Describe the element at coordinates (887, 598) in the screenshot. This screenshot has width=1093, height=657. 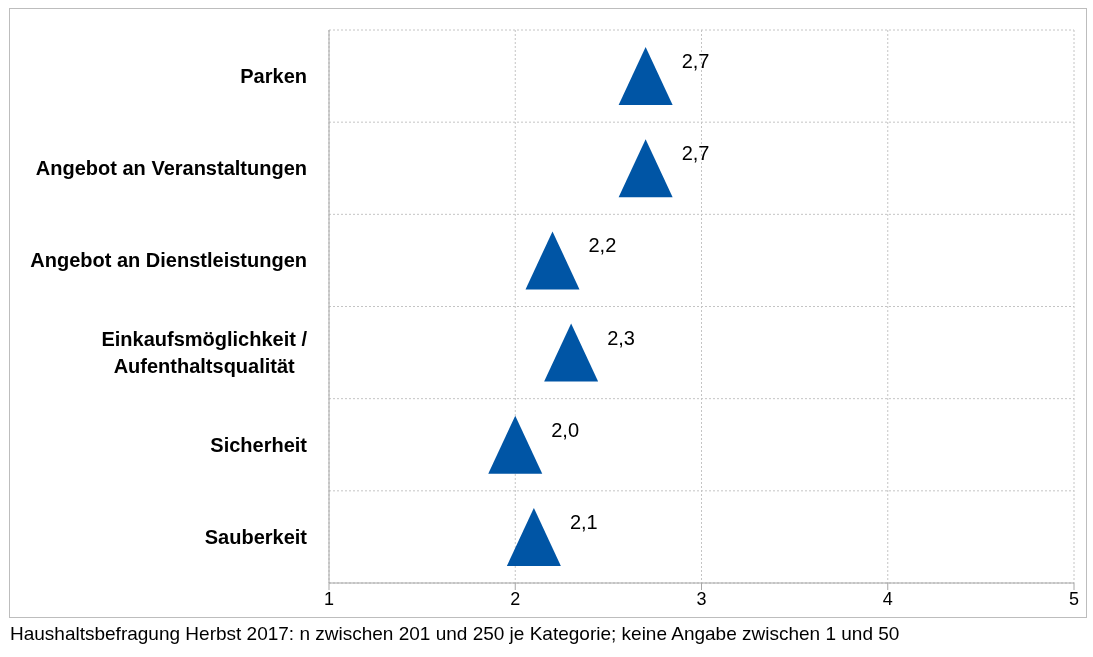
I see `x-tick-label: 4` at that location.